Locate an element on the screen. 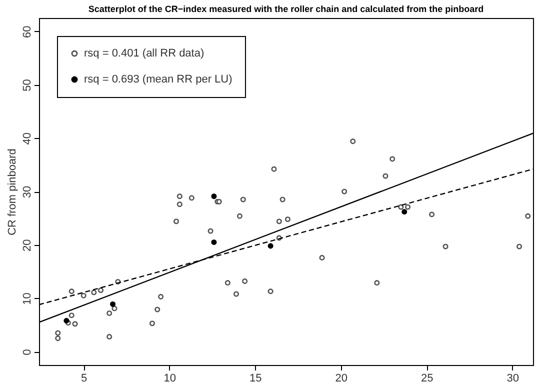 The height and width of the screenshot is (388, 541). y-axis-title: CR from pinboard is located at coordinates (12, 192).